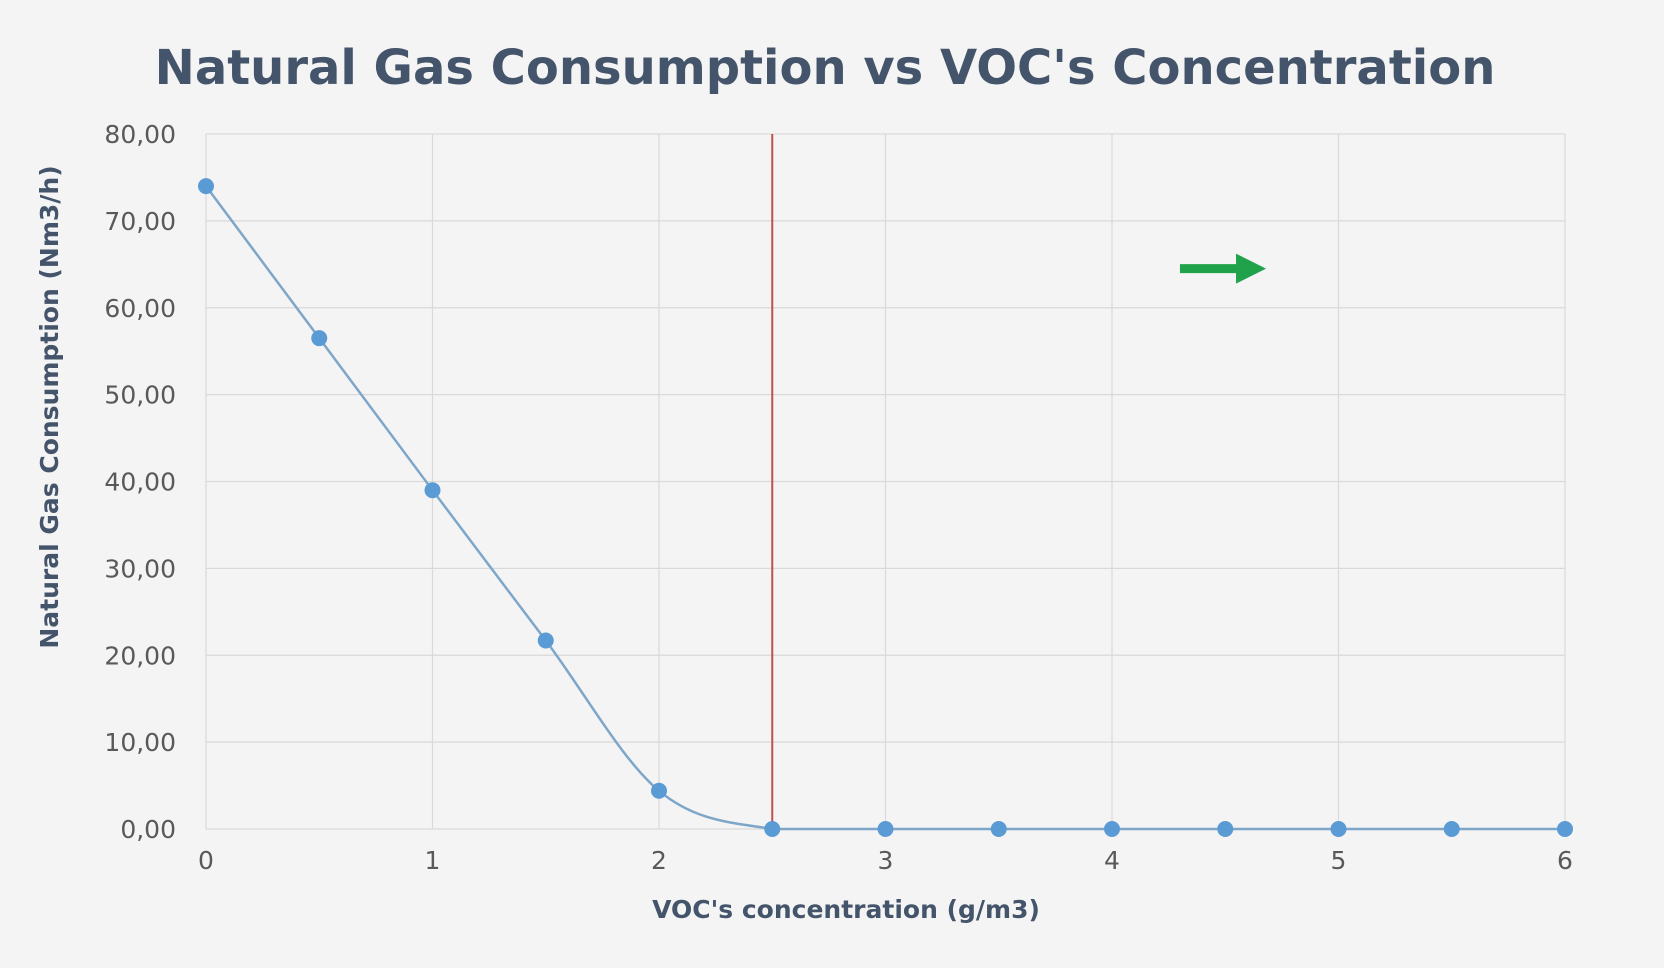 This screenshot has height=968, width=1664. What do you see at coordinates (886, 860) in the screenshot?
I see `x-tick-label: 3` at bounding box center [886, 860].